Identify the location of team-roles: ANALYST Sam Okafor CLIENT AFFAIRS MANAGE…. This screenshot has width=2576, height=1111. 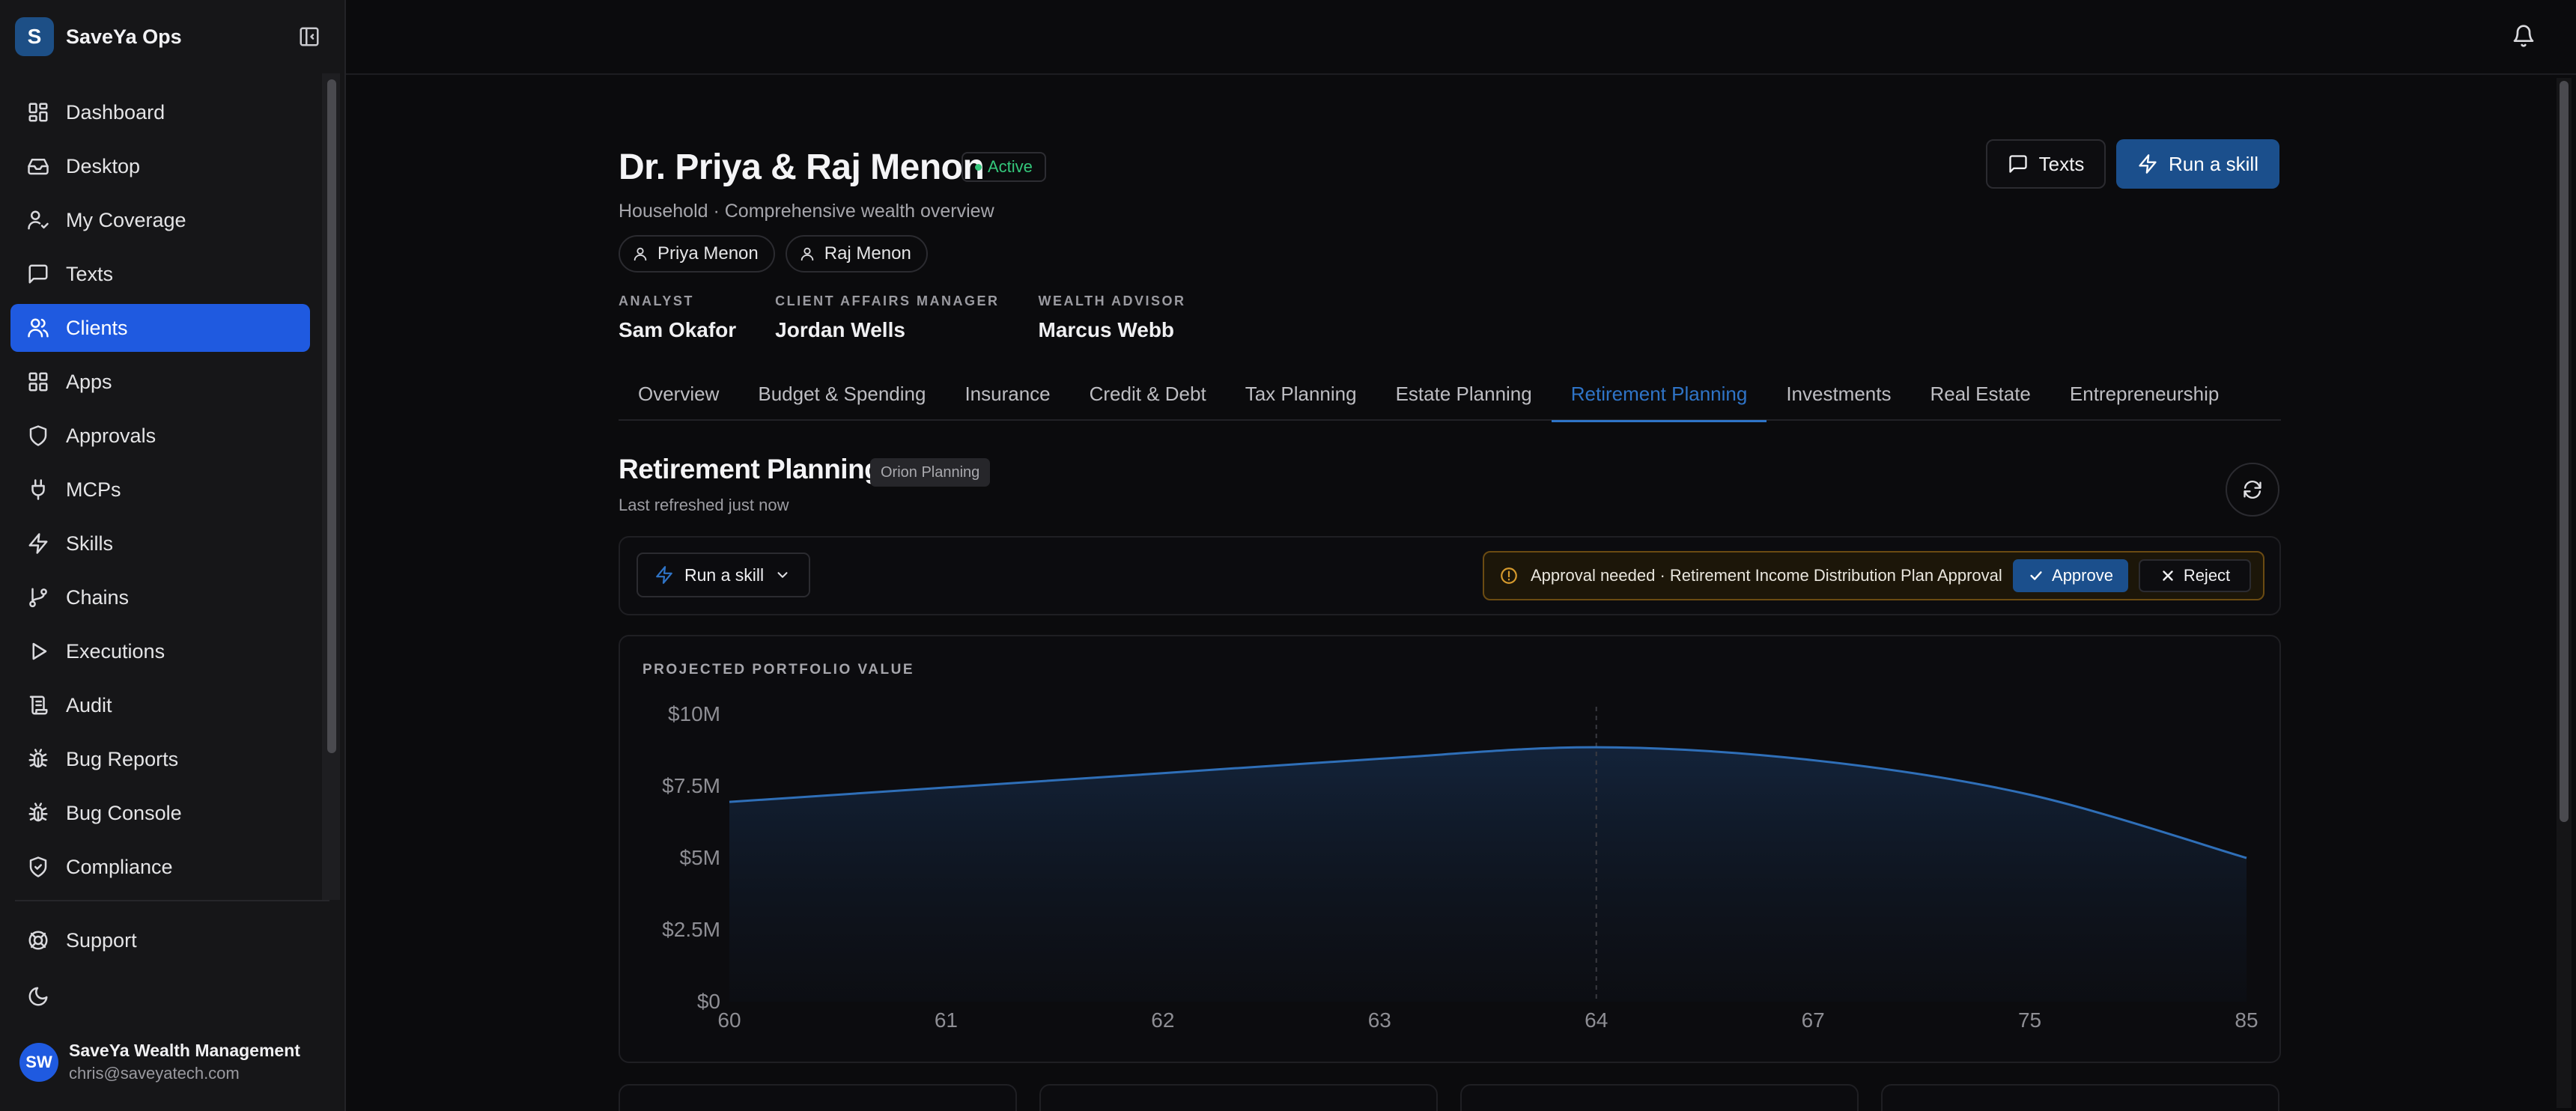
(922, 317).